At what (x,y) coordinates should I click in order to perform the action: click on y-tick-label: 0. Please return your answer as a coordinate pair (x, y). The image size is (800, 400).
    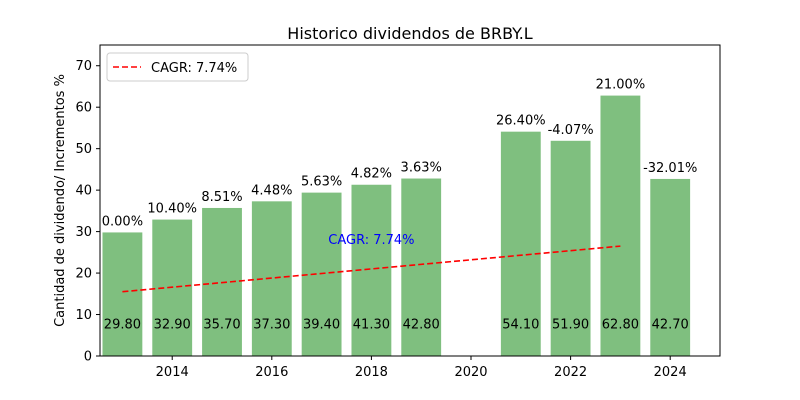
    Looking at the image, I should click on (88, 357).